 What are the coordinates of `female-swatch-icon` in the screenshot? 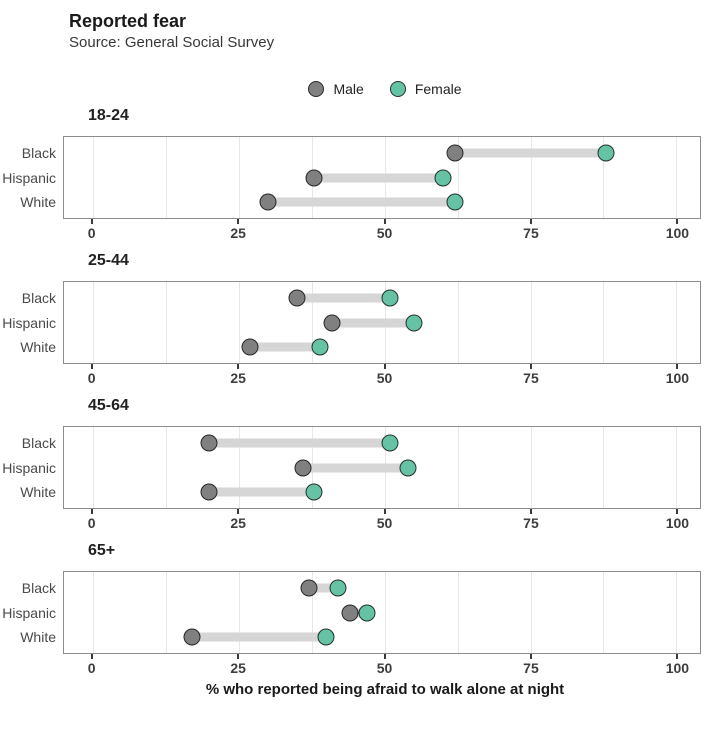 It's located at (397, 89).